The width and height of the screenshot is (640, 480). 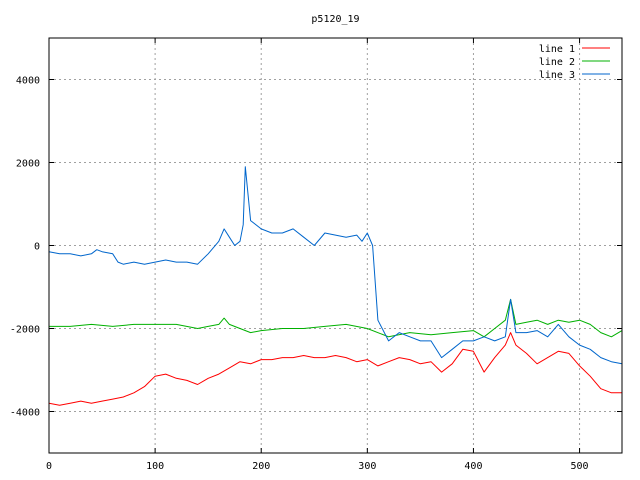 I want to click on legend-label: line 3, so click(x=557, y=75).